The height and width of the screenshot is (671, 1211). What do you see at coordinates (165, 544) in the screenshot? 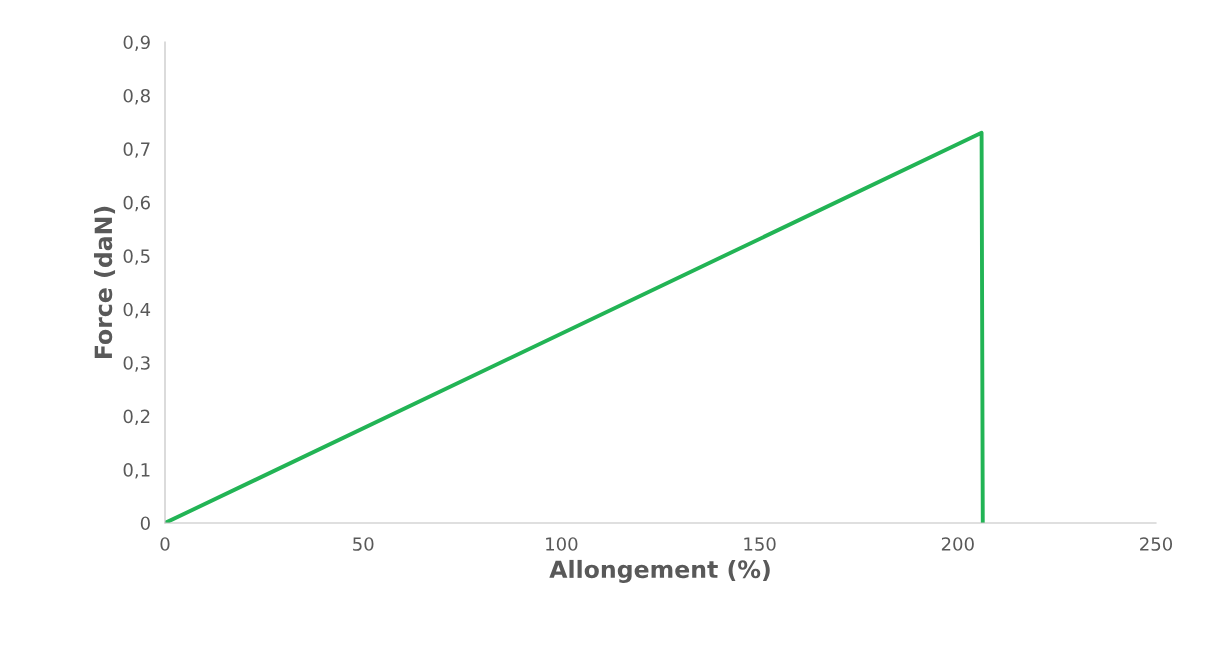
I see `x-tick-label: 0` at bounding box center [165, 544].